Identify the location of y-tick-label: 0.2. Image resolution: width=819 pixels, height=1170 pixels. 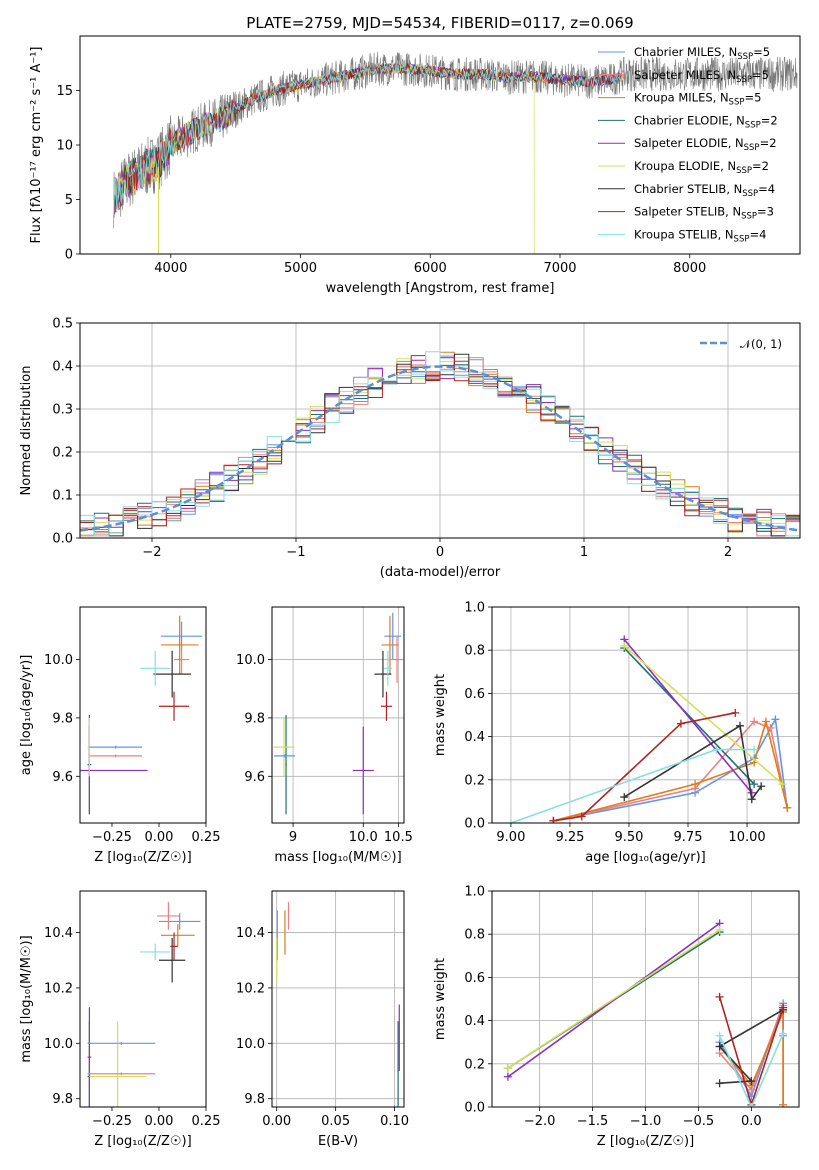
(474, 780).